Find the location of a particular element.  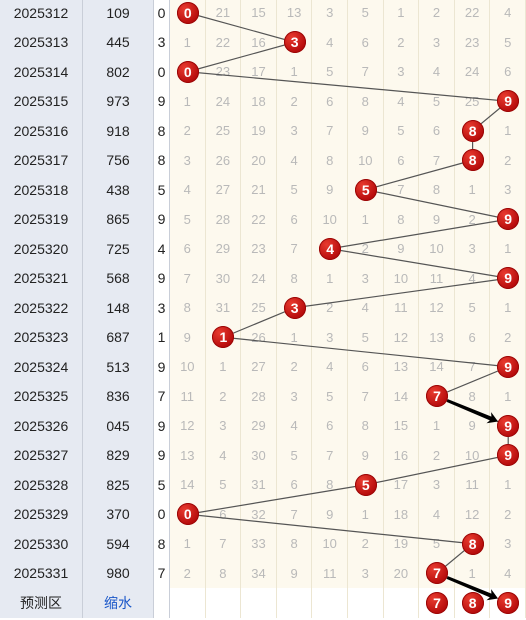

shrink-link: 缩水 is located at coordinates (118, 603).